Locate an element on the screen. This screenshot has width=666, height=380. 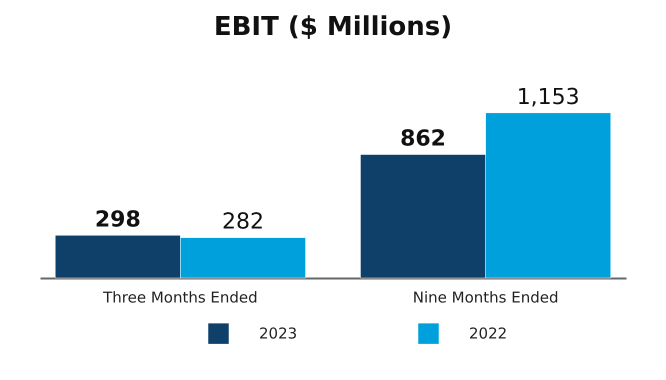
x-tick-label: Nine Months Ended is located at coordinates (485, 297).